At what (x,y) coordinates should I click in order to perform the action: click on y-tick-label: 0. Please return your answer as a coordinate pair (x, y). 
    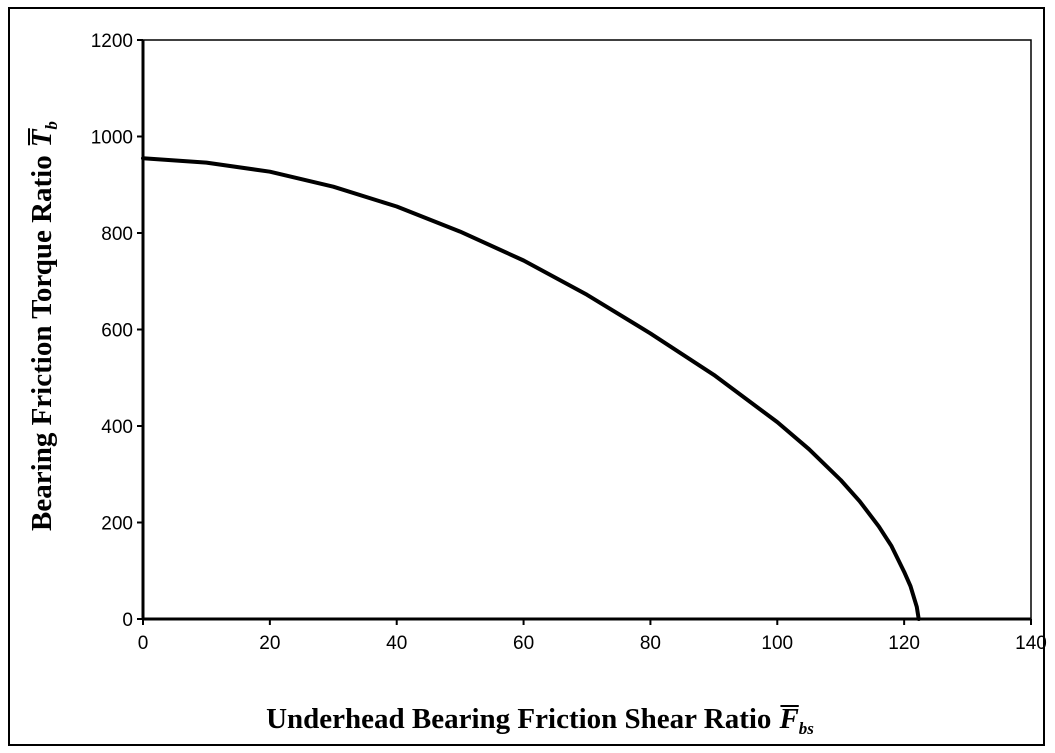
    Looking at the image, I should click on (127, 620).